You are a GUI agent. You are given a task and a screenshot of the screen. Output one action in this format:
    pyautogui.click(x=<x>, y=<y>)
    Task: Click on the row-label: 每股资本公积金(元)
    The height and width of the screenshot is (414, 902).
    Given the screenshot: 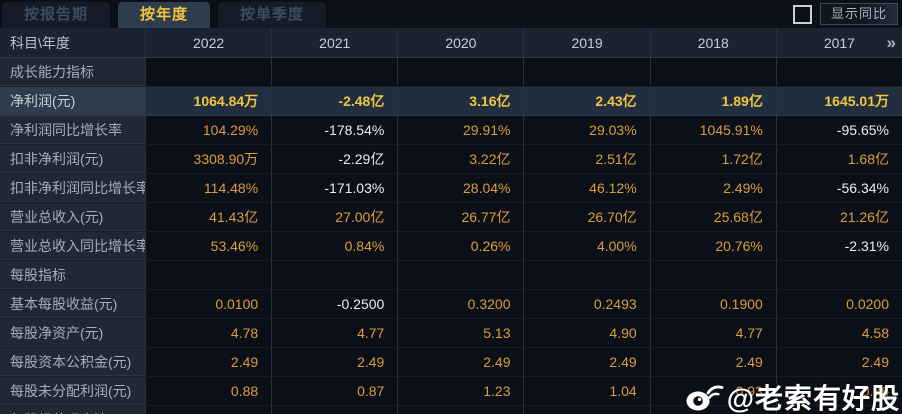 What is the action you would take?
    pyautogui.click(x=72, y=362)
    